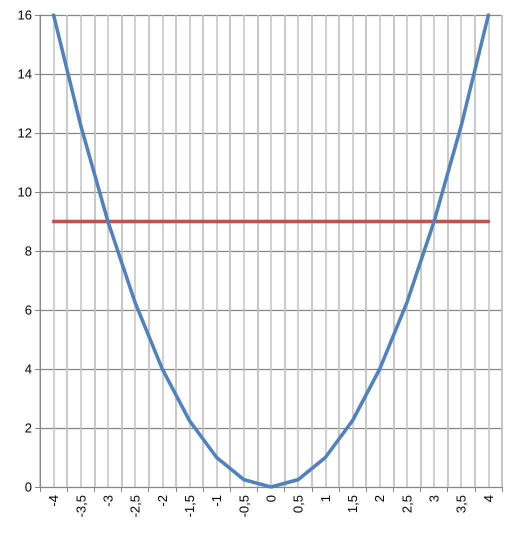 The image size is (512, 535). Describe the element at coordinates (406, 504) in the screenshot. I see `x-tick-label: 2,5` at that location.